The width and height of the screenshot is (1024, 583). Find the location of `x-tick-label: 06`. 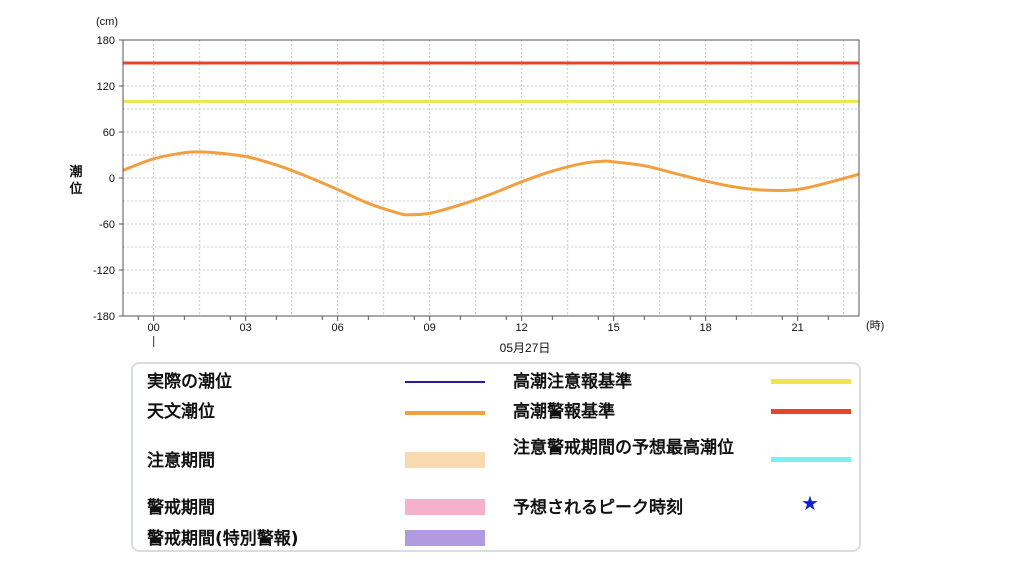

x-tick-label: 06 is located at coordinates (338, 328).